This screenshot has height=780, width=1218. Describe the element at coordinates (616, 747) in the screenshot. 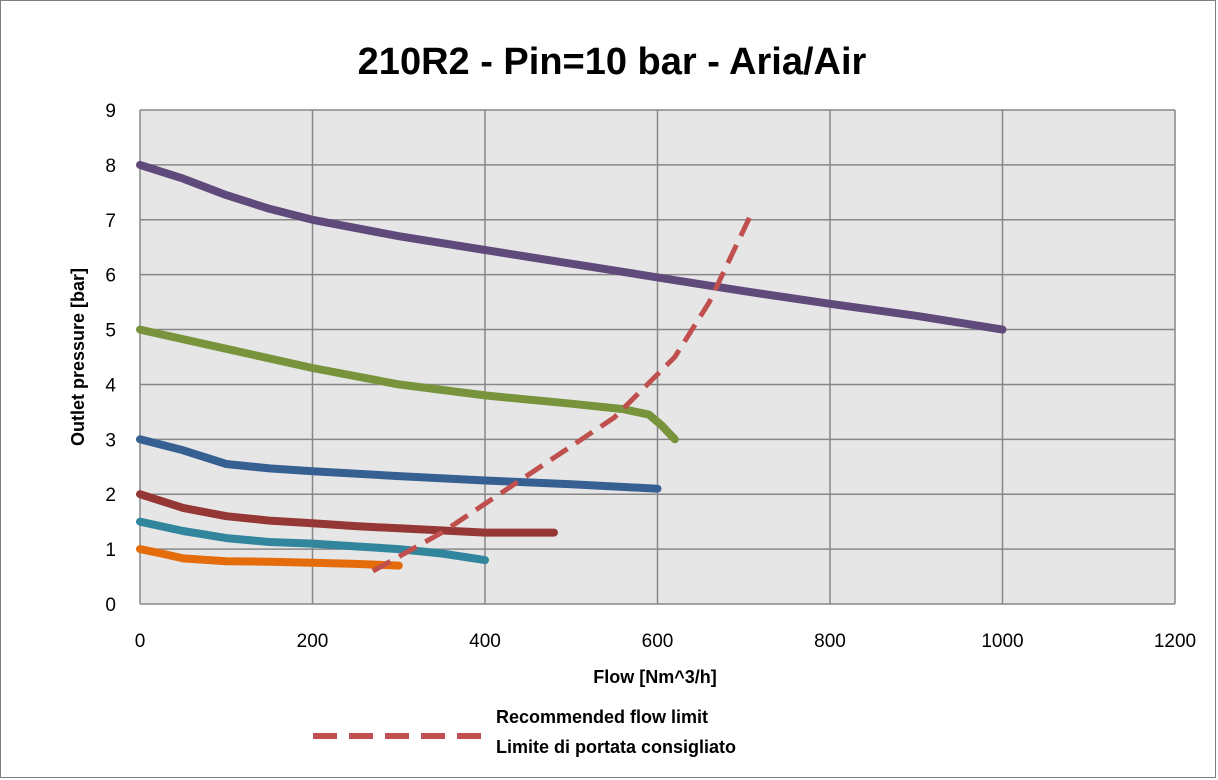

I see `legend-label-line2: Limite di portata consigliato` at that location.